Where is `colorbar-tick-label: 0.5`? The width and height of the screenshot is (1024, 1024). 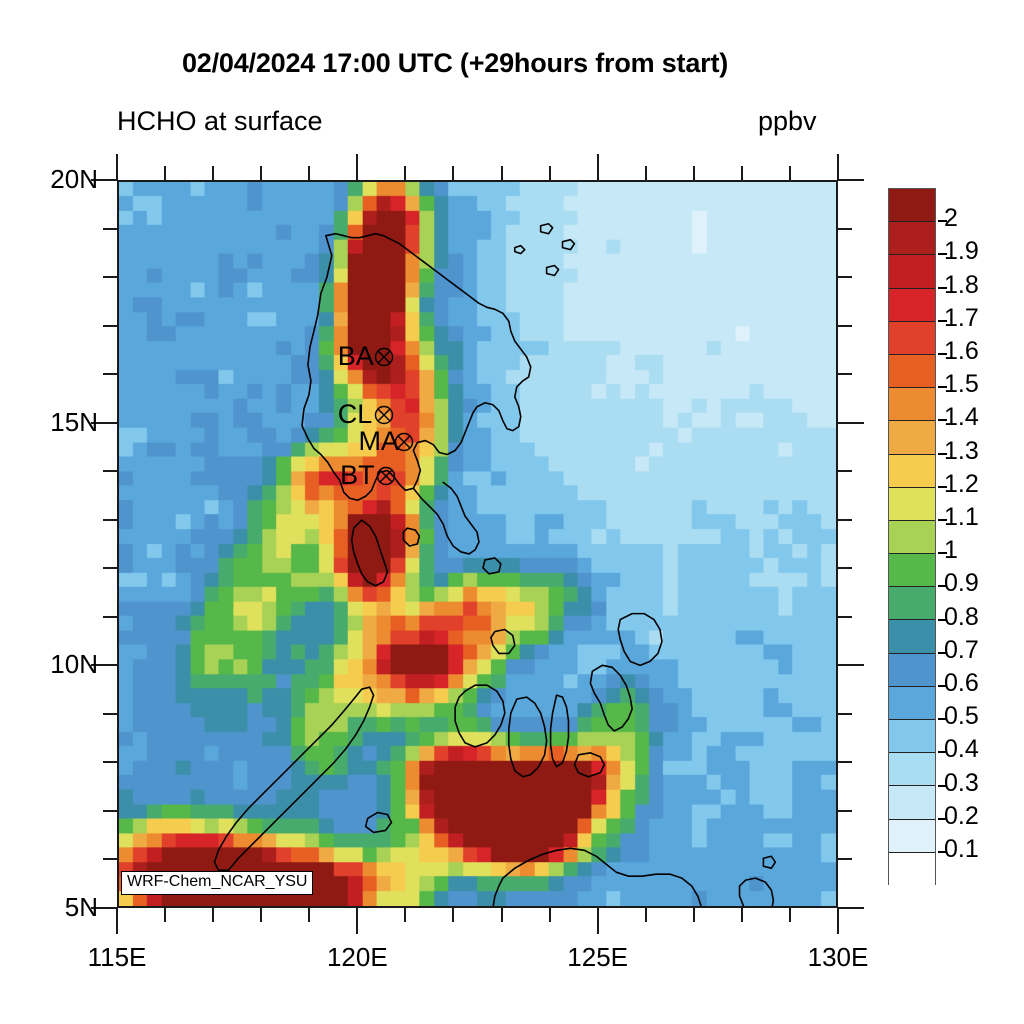
colorbar-tick-label: 0.5 is located at coordinates (961, 716).